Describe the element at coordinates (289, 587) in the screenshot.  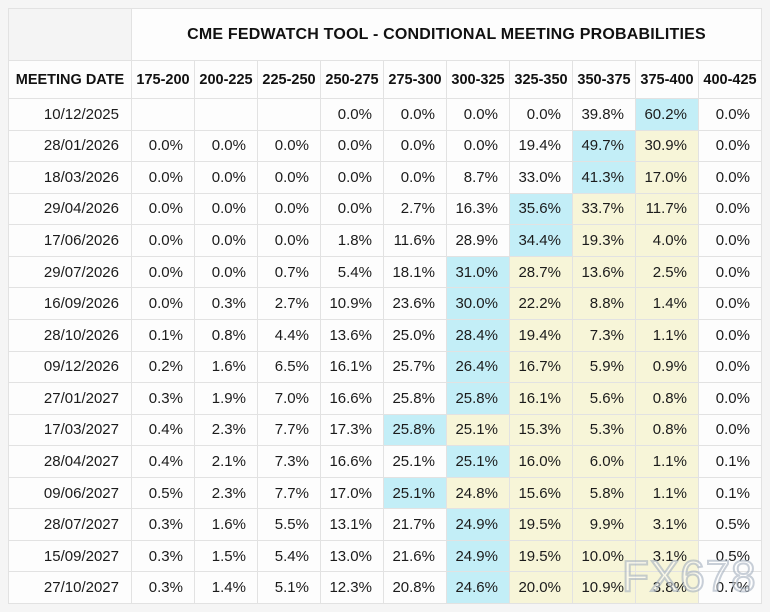
I see `probability-cell: 5.1%` at that location.